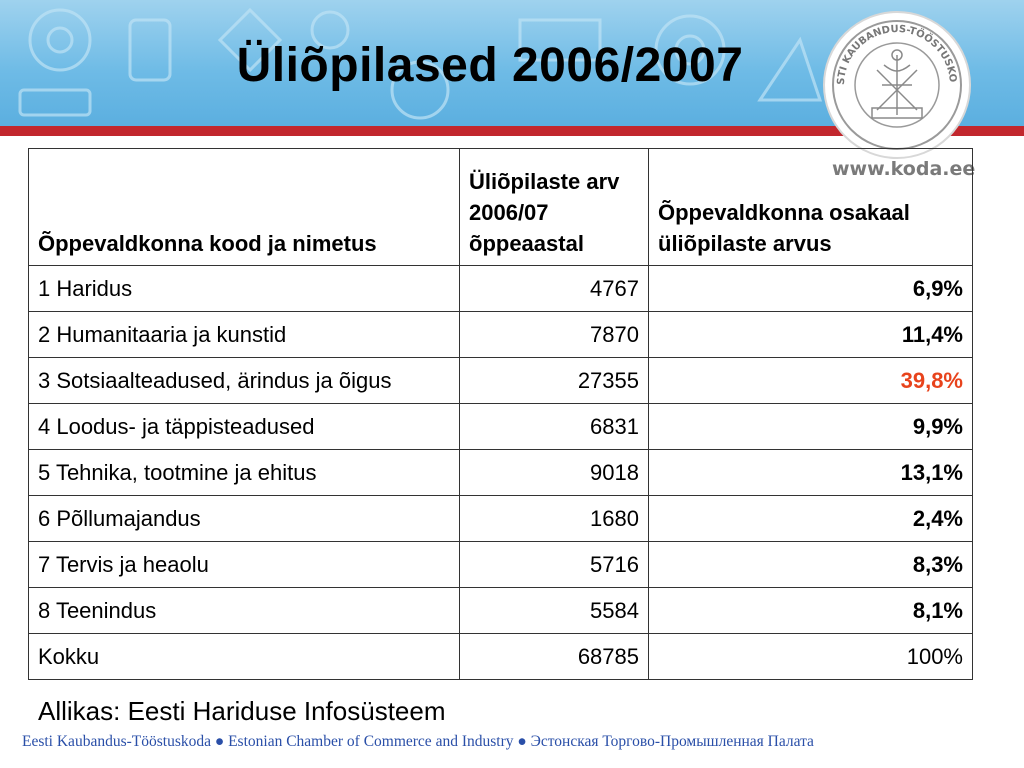 The height and width of the screenshot is (768, 1024). I want to click on student-count: 7870, so click(554, 334).